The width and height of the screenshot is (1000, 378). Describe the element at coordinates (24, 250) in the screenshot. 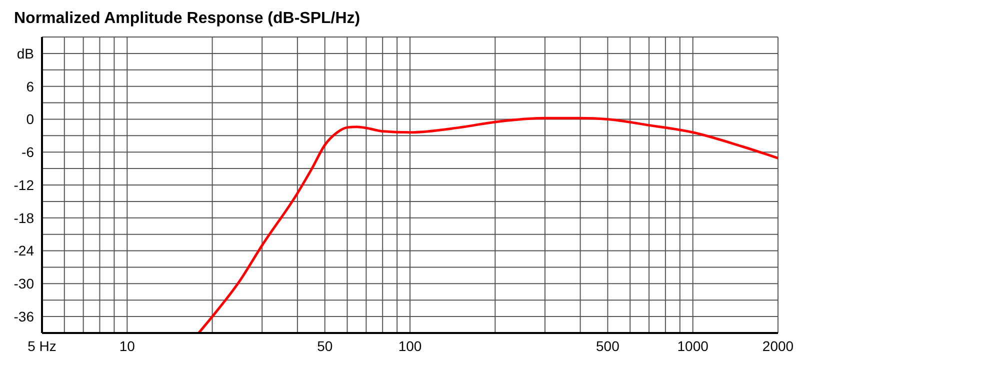

I see `y-tick-label: -24` at that location.